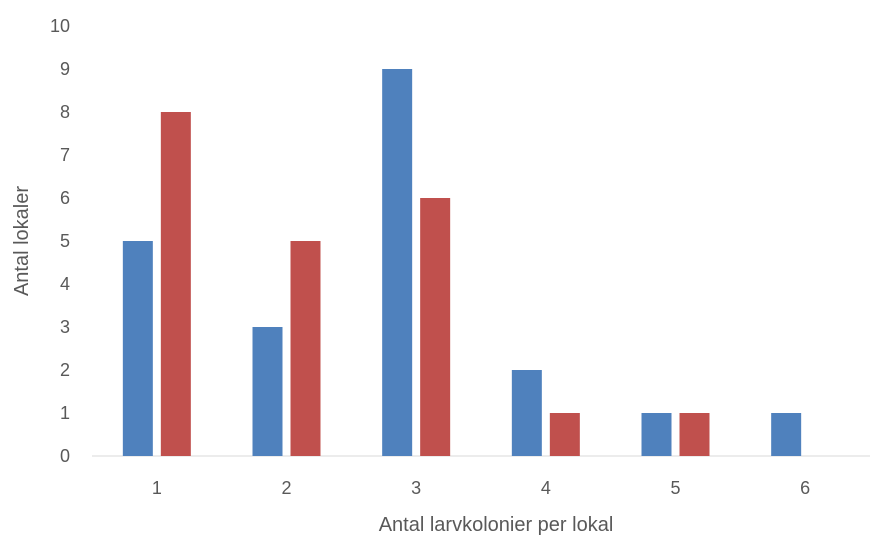  What do you see at coordinates (481, 488) in the screenshot?
I see `x-axis-ticks: 1 2 3 4 5 6` at bounding box center [481, 488].